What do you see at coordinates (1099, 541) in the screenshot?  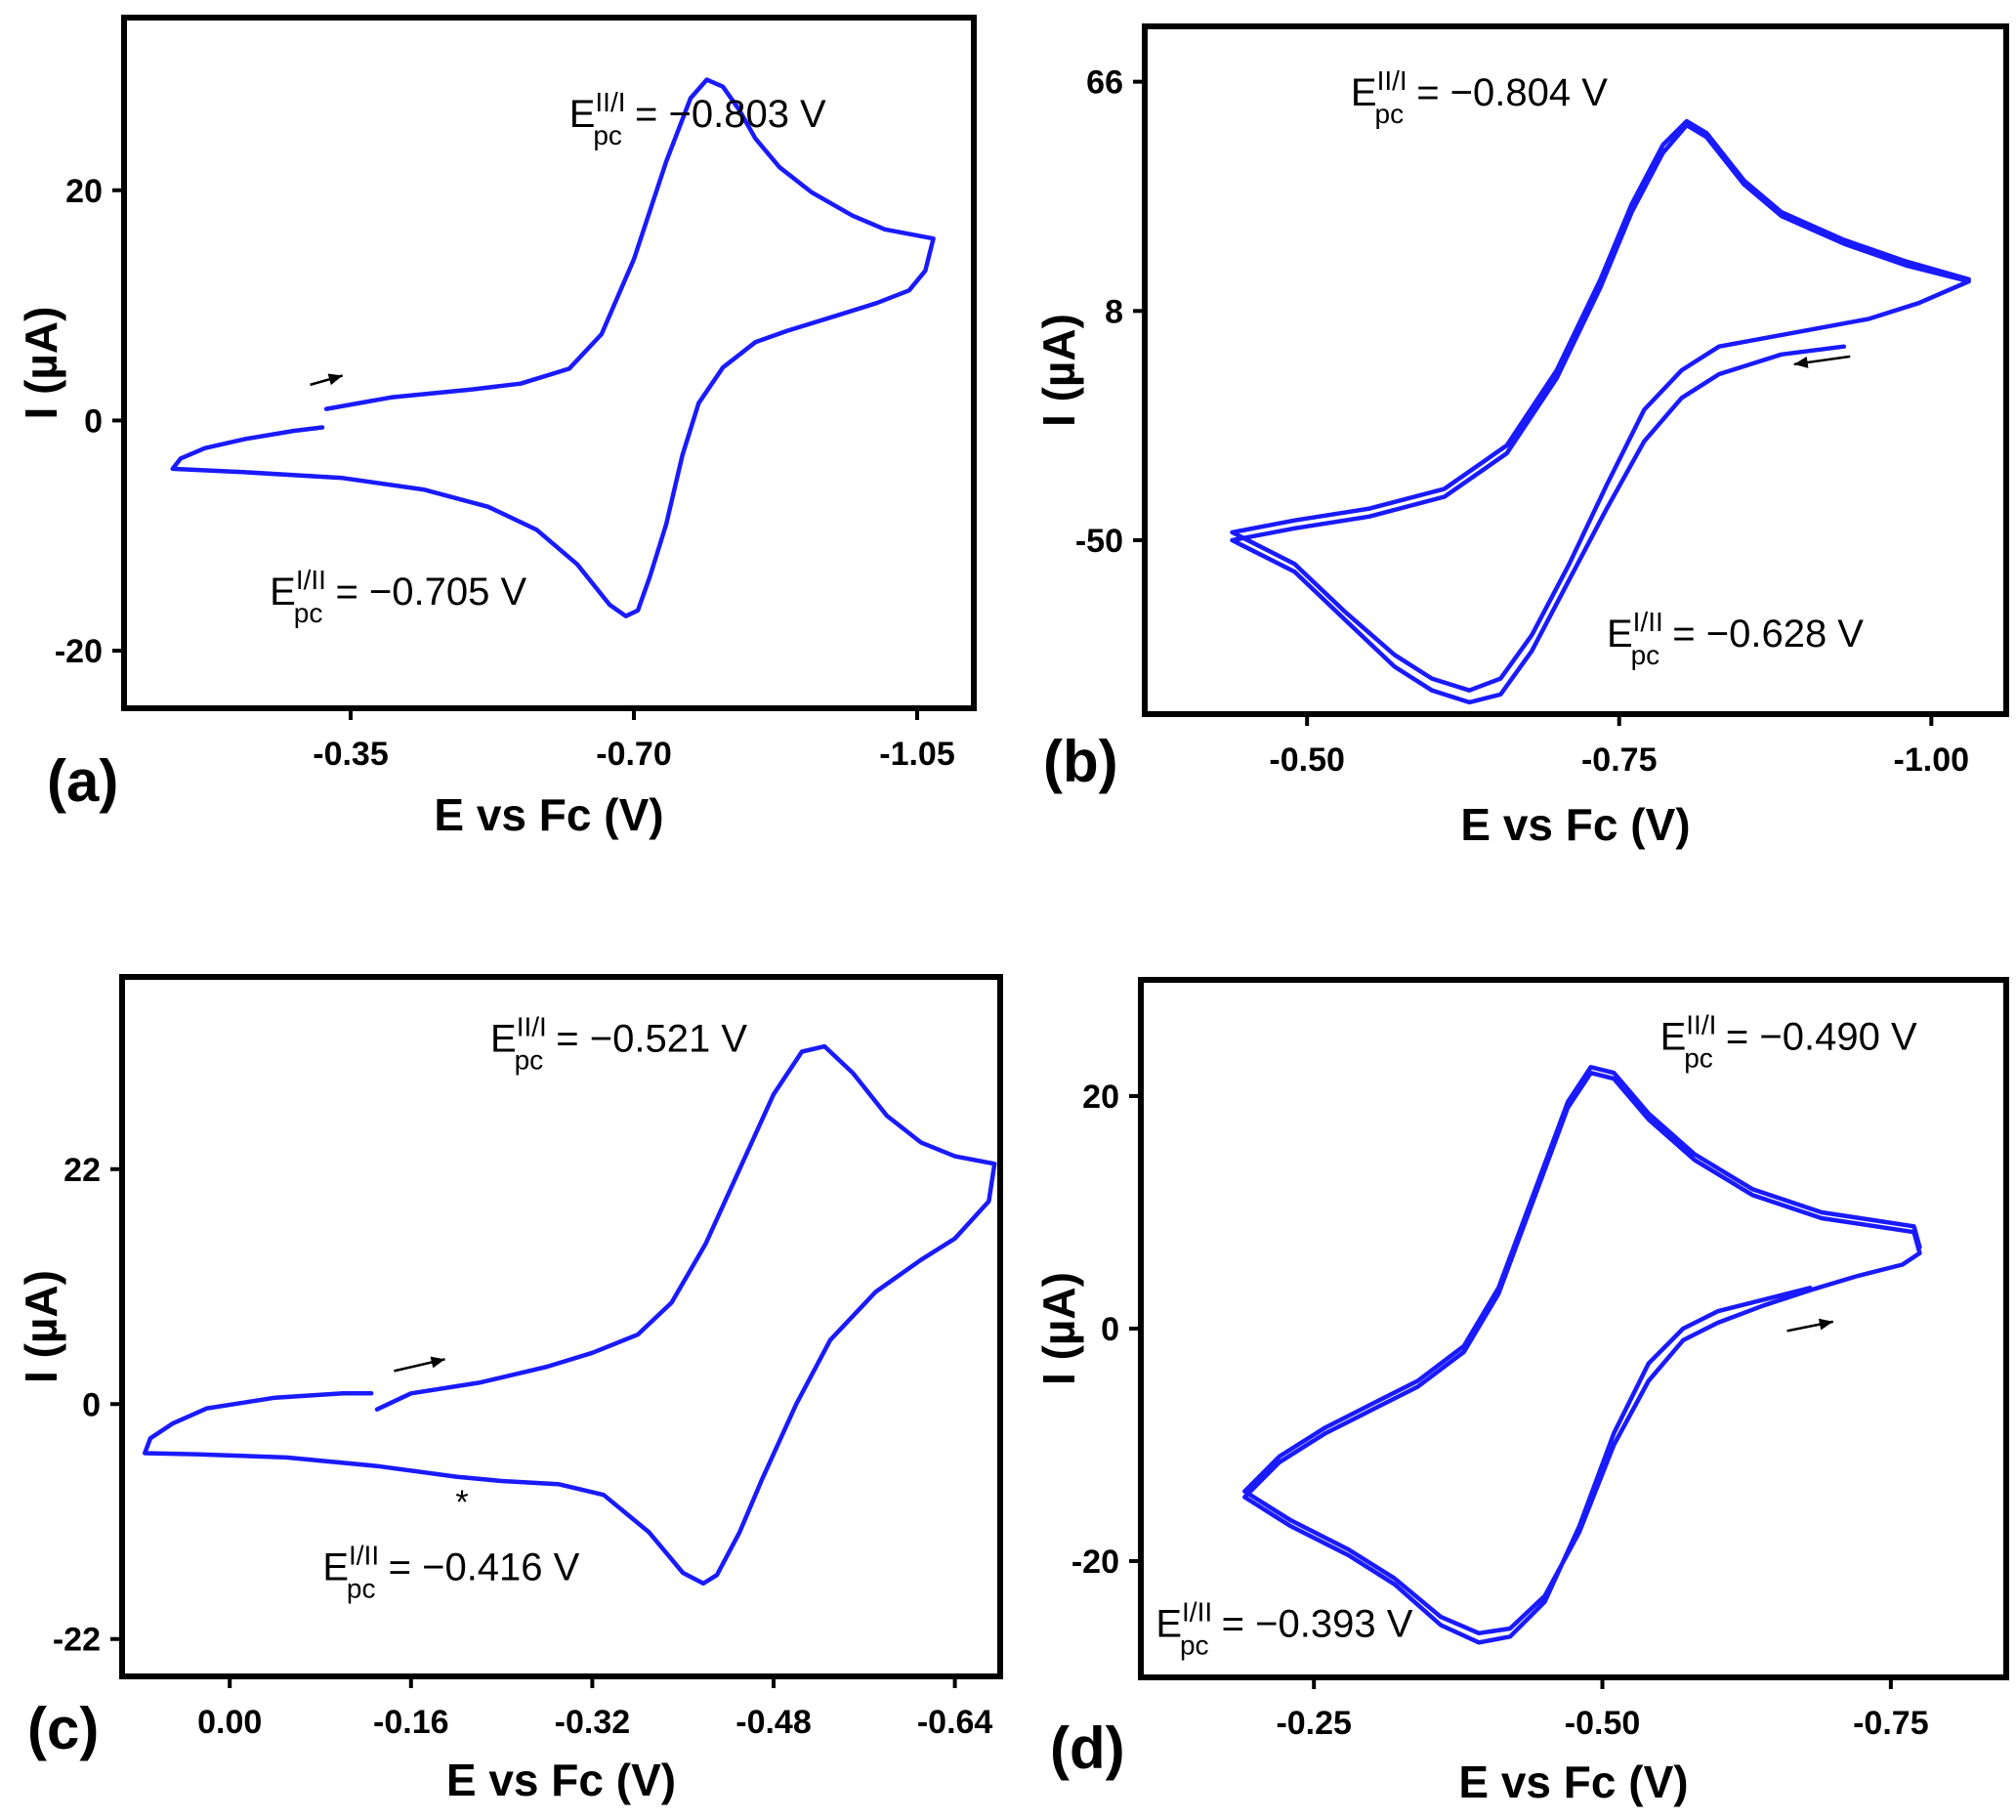 I see `y-tick-label: -50` at bounding box center [1099, 541].